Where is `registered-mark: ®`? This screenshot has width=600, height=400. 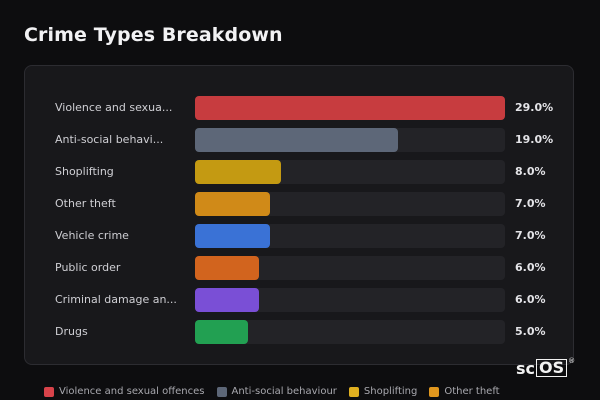
registered-mark: ® is located at coordinates (572, 361).